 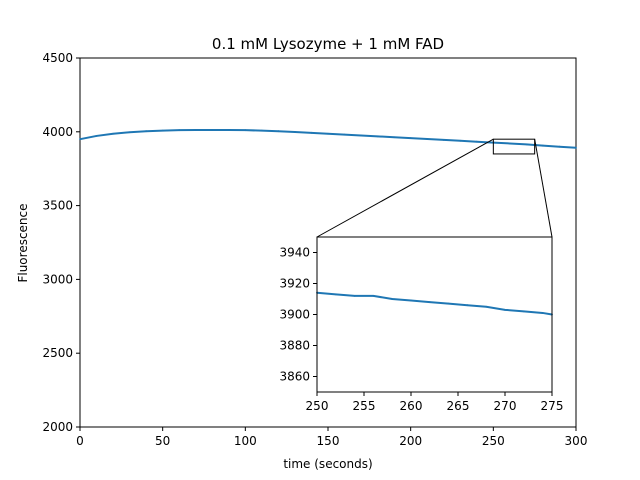 What do you see at coordinates (294, 253) in the screenshot?
I see `inset-y-tick-label: 3940` at bounding box center [294, 253].